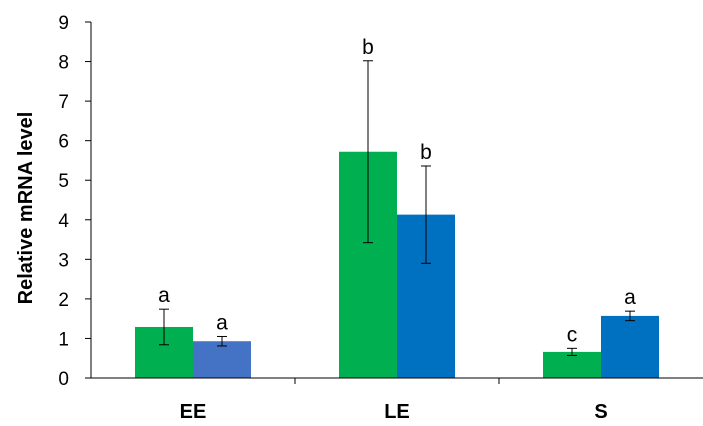 The image size is (703, 426). What do you see at coordinates (63, 63) in the screenshot?
I see `y-tick-label: 8` at bounding box center [63, 63].